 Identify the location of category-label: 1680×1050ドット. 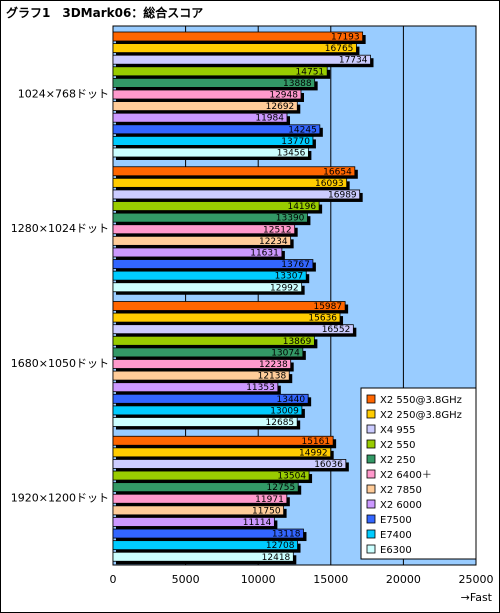
(60, 363).